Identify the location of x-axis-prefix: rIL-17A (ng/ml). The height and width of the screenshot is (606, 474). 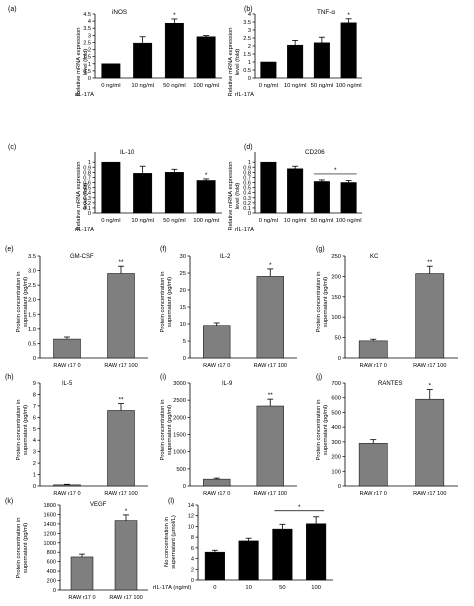
(172, 588).